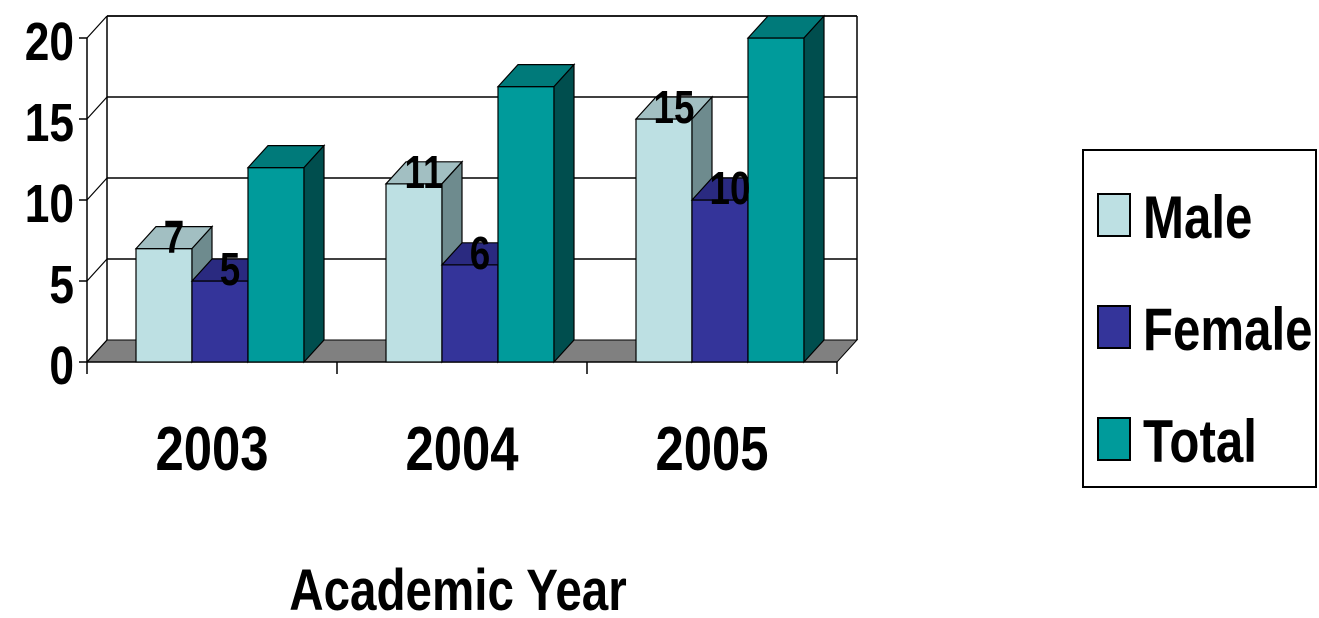 The width and height of the screenshot is (1319, 618). I want to click on y-tick-label: 0, so click(61, 366).